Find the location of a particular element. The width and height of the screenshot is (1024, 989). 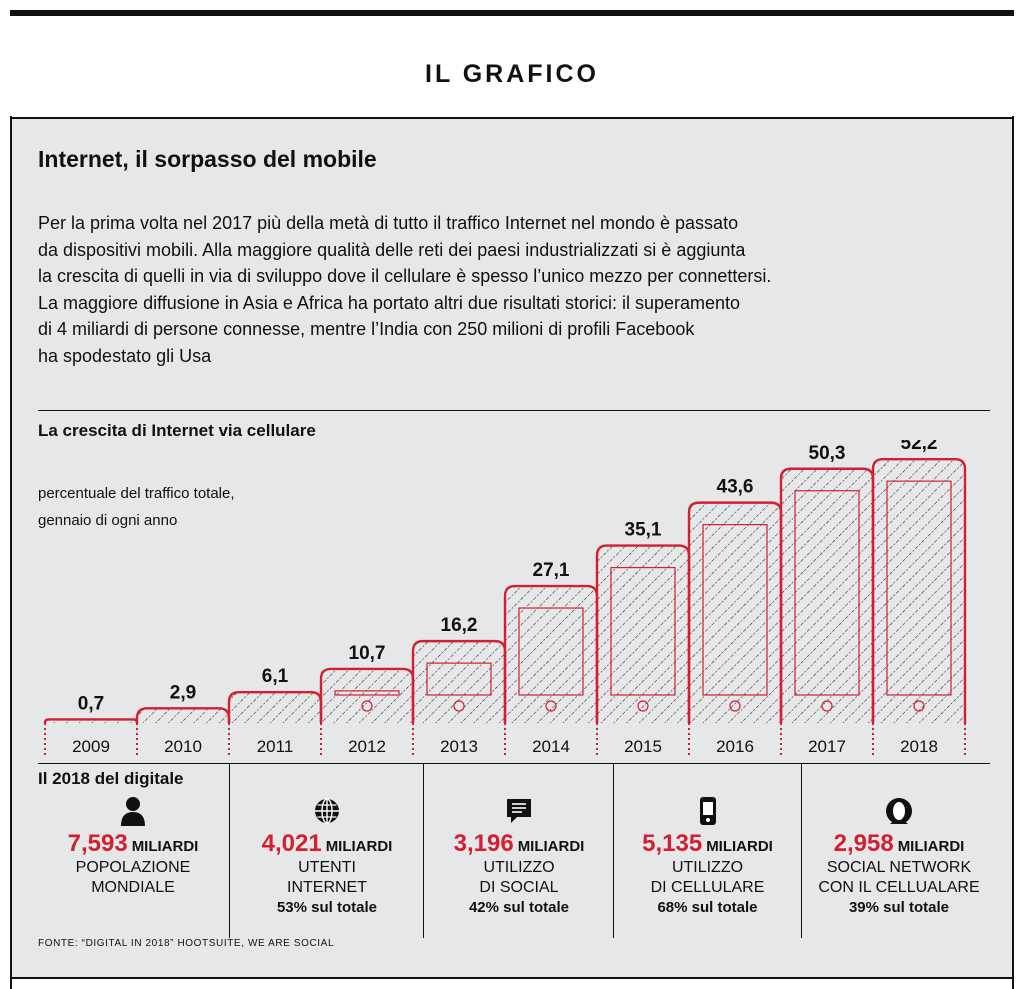

stat-value: 3,196 MILIARDI is located at coordinates (519, 844).